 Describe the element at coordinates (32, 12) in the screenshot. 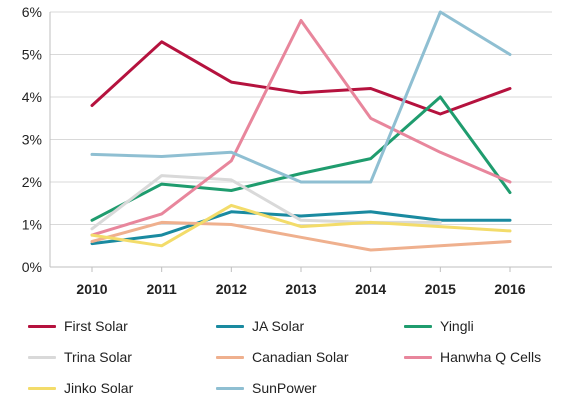

I see `y-tick-label: 6%` at that location.